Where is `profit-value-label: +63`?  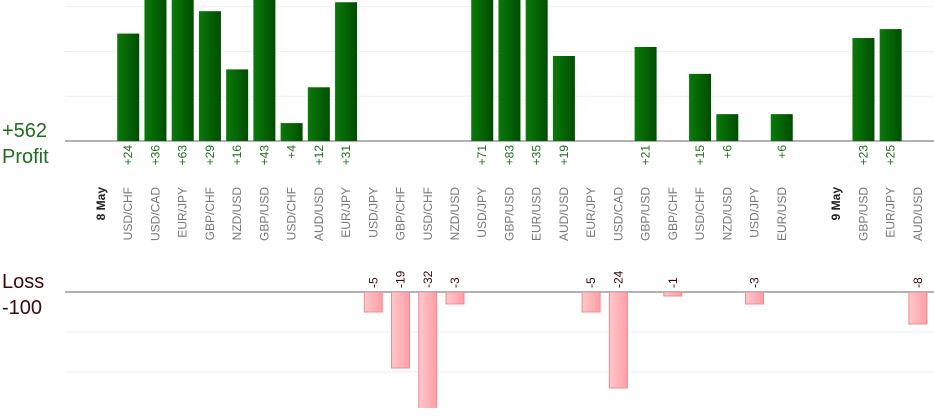
profit-value-label: +63 is located at coordinates (183, 155).